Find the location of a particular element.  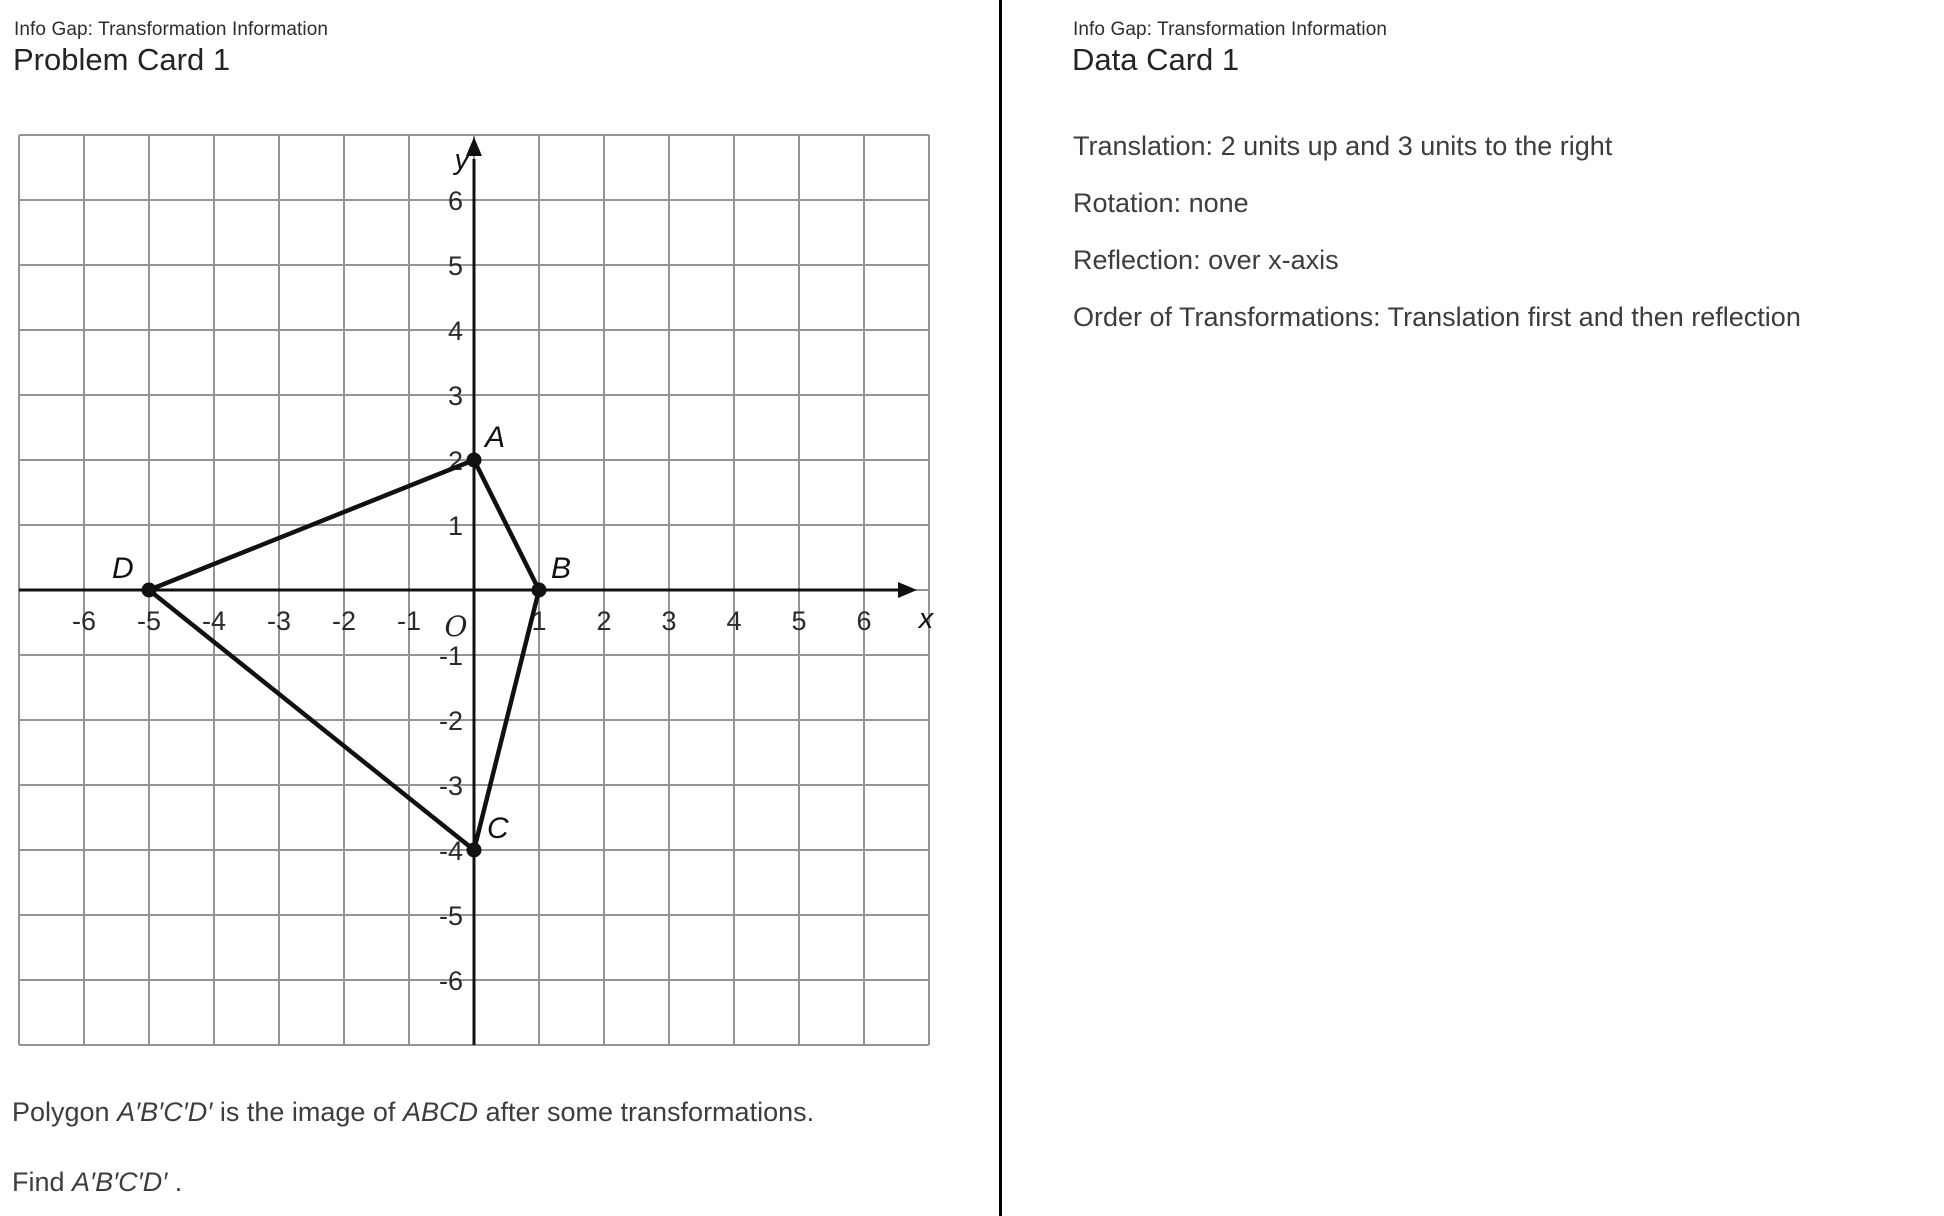

y-tick-label: -1 is located at coordinates (451, 656).